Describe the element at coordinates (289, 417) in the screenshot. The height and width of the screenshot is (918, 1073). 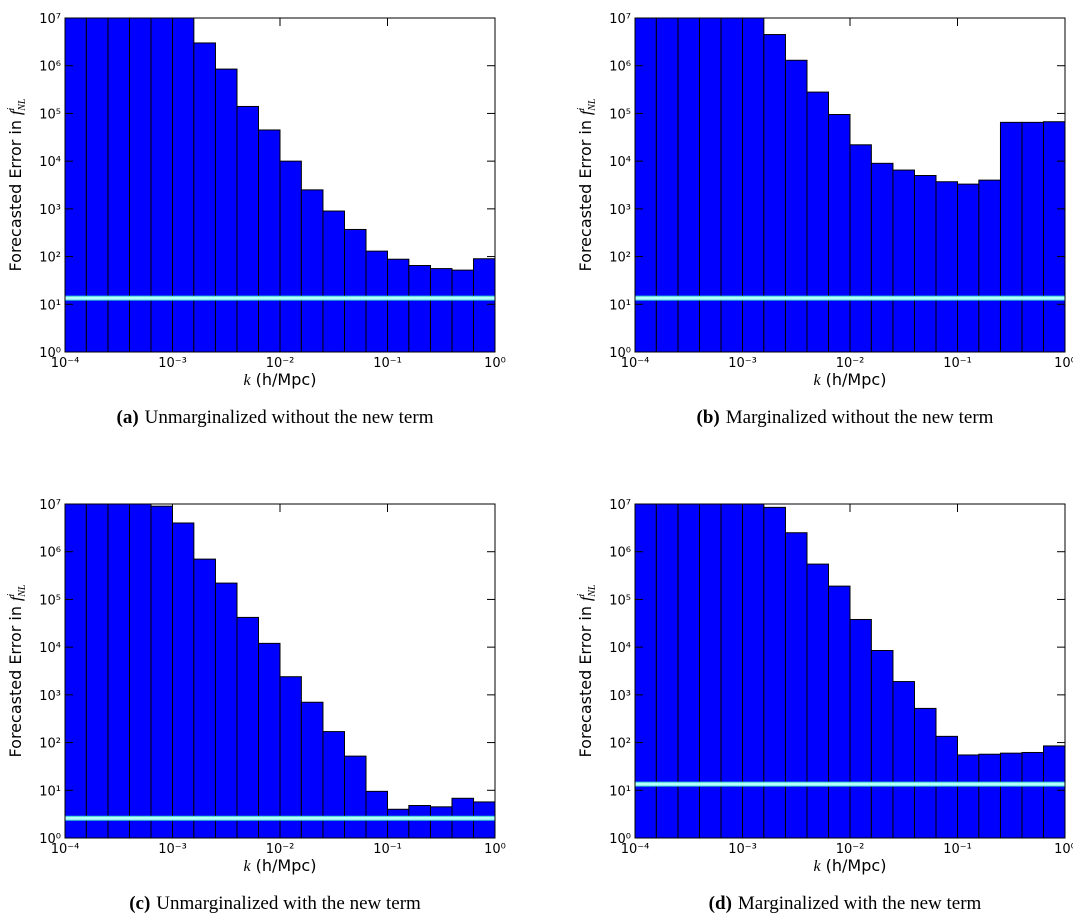
I see `caption-text: Unmarginalized without the new term` at that location.